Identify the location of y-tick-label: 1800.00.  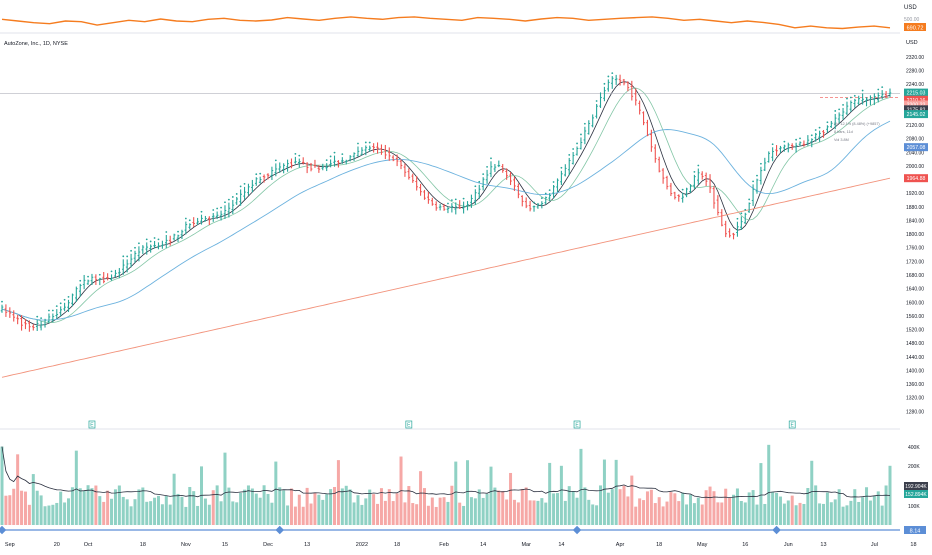
(915, 235).